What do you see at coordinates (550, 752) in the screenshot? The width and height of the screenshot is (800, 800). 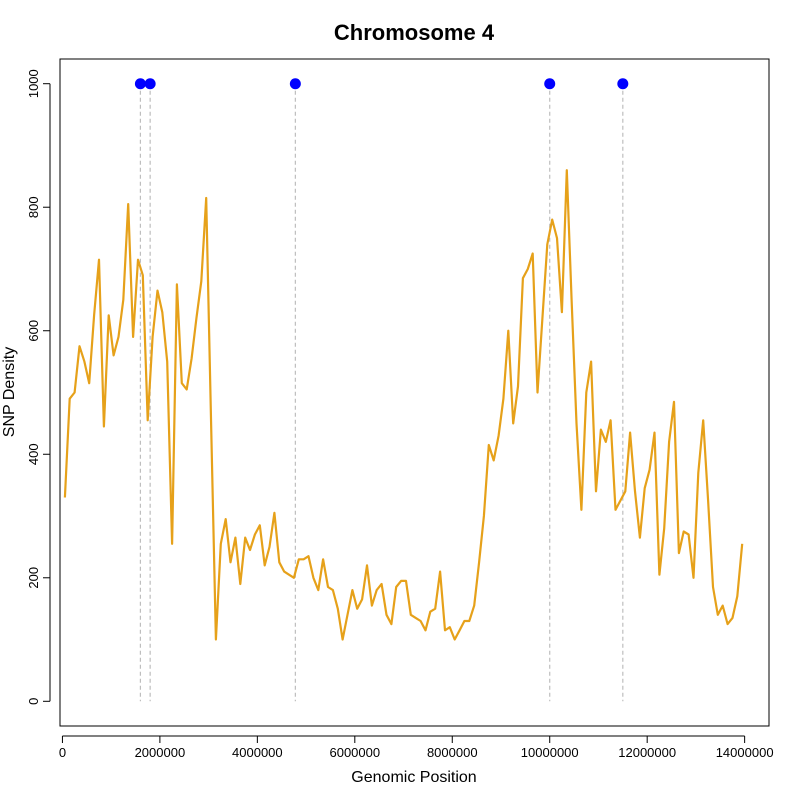 I see `x-tick-label: 10000000` at bounding box center [550, 752].